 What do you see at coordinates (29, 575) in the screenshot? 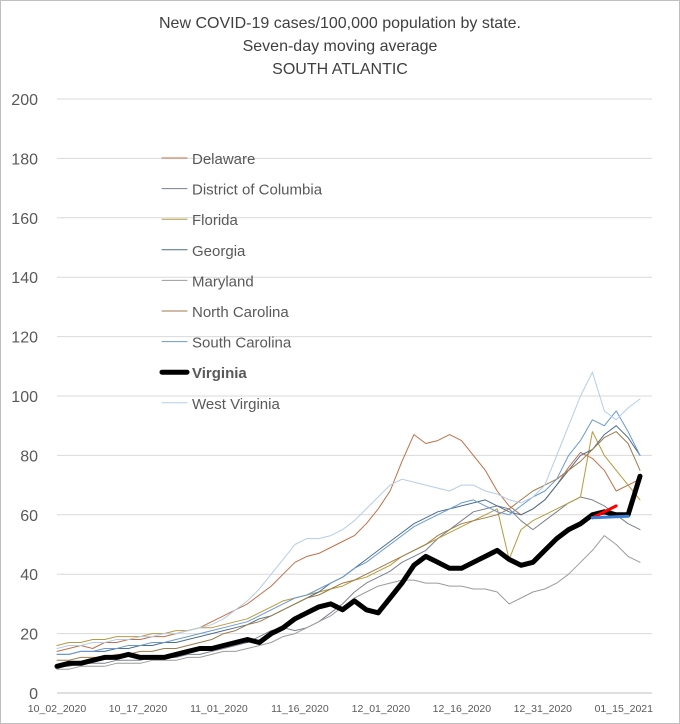
I see `y-tick-label: 40` at bounding box center [29, 575].